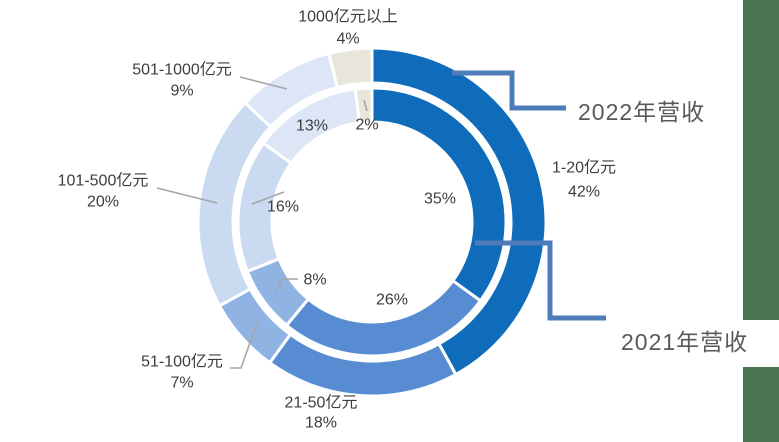 The width and height of the screenshot is (779, 442). What do you see at coordinates (509, 90) in the screenshot?
I see `callout-2022` at bounding box center [509, 90].